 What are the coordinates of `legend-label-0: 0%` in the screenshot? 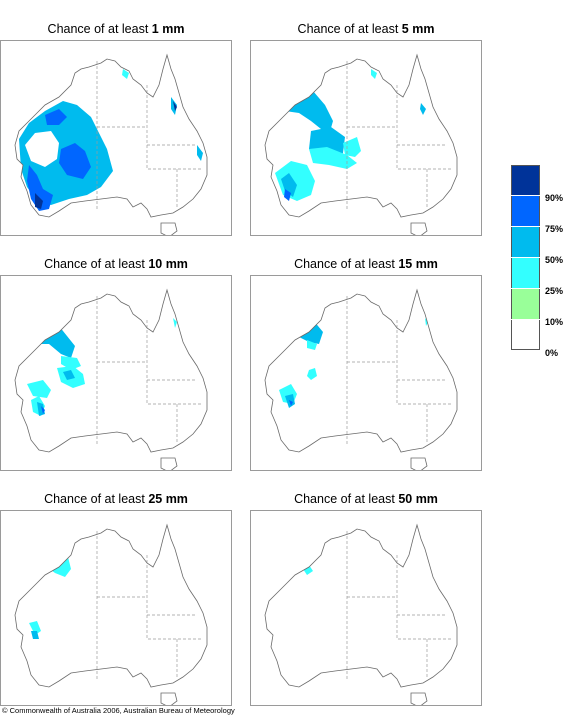 It's located at (552, 353).